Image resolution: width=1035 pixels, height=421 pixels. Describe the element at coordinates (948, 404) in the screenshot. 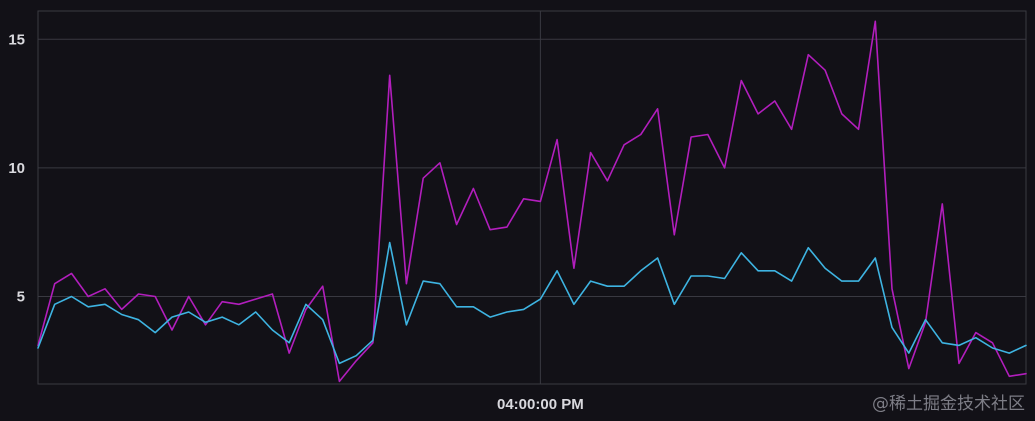

I see `watermark: @稀土掘金技术社区` at that location.